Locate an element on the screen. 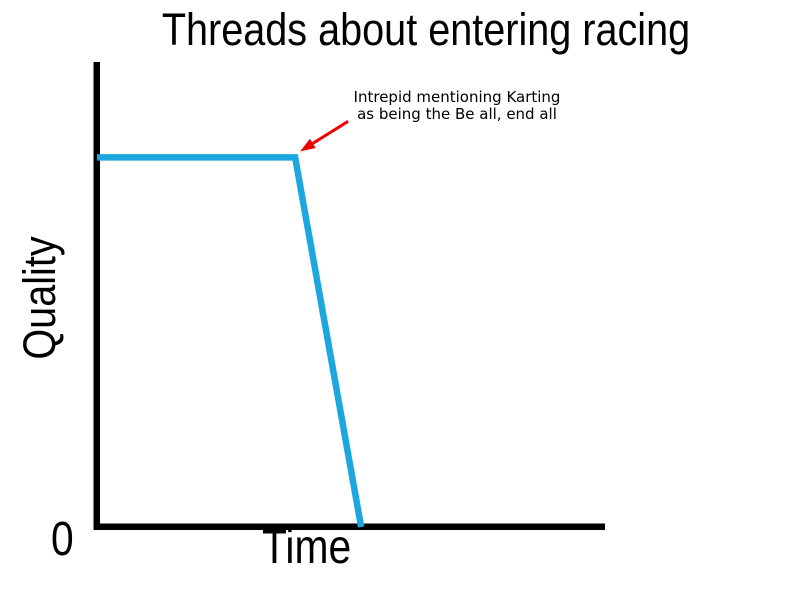 Image resolution: width=800 pixels, height=600 pixels. arrow-shaft is located at coordinates (330, 132).